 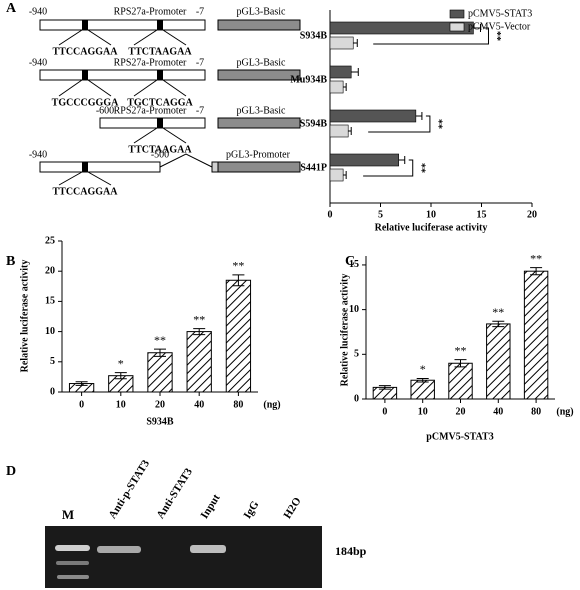 I want to click on site-sequence: TGCTCAGGA, so click(x=160, y=102).